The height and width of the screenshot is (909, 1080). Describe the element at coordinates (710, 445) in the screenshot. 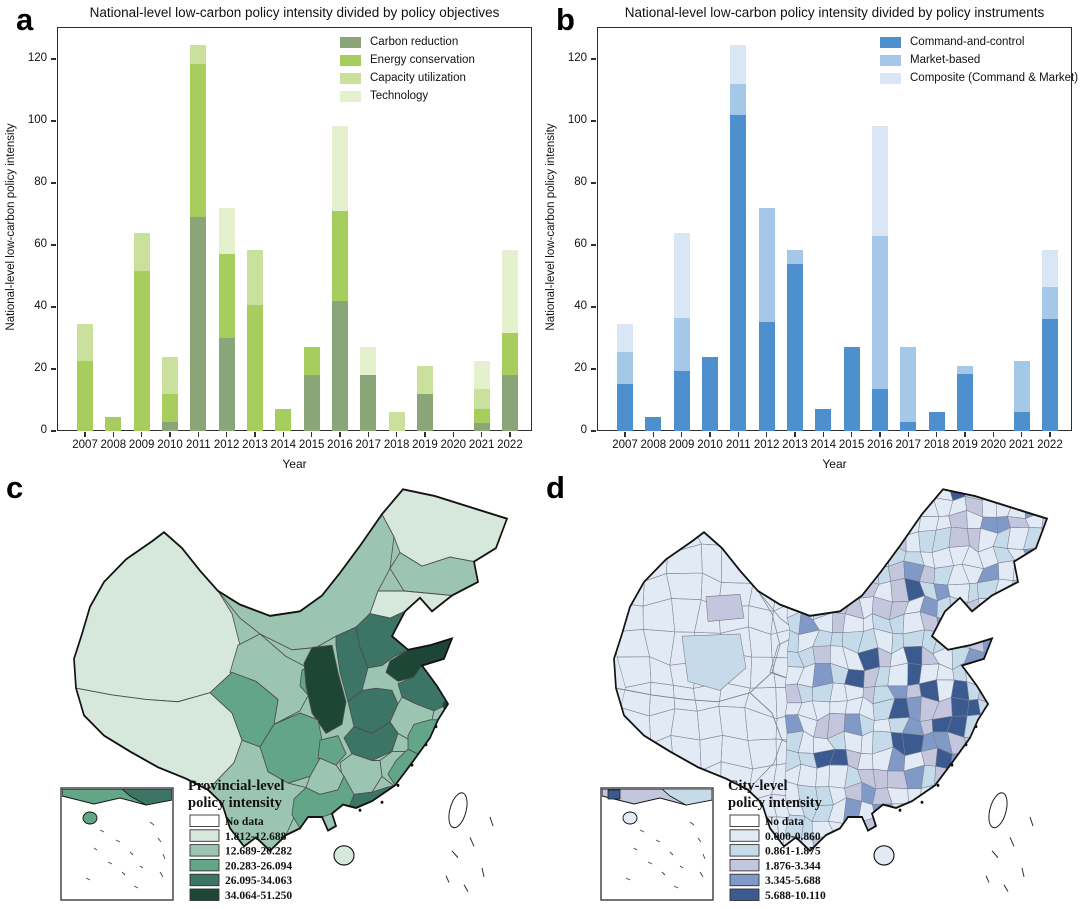

I see `x-tick-label: 2010` at that location.